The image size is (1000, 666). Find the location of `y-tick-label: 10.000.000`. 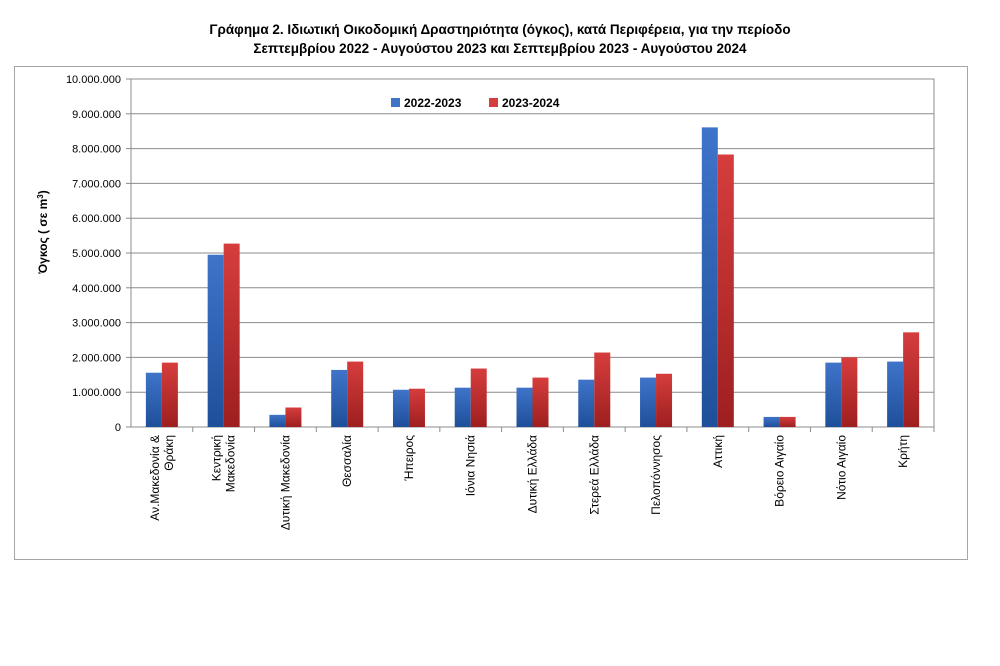

y-tick-label: 10.000.000 is located at coordinates (93, 80).